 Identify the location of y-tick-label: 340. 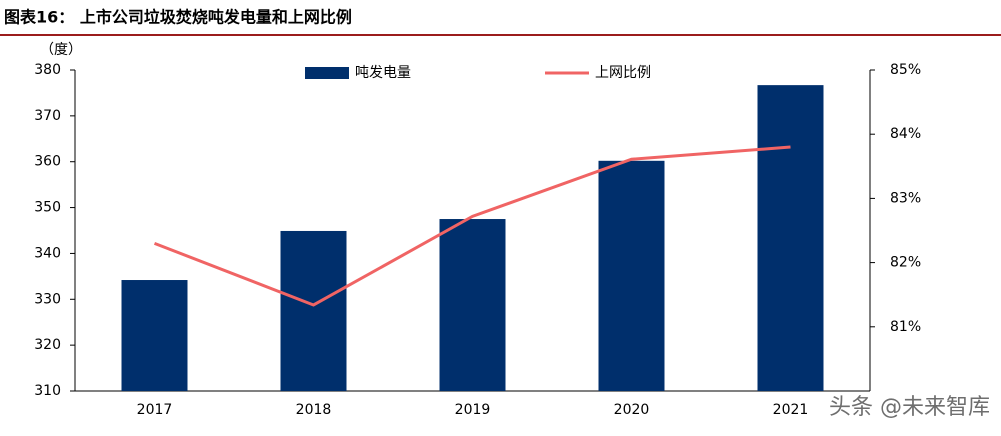
(47, 253).